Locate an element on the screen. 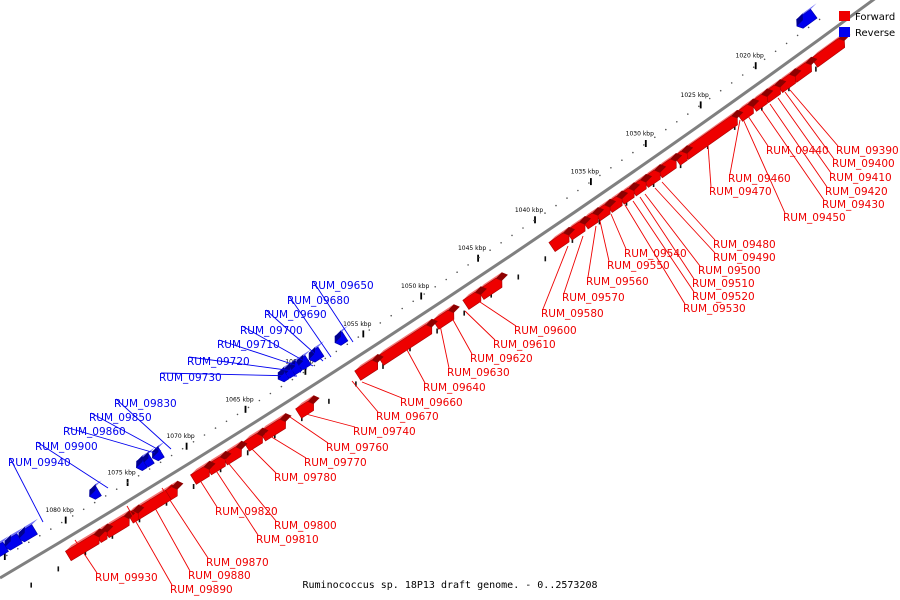  gene-label: RUM_09850 is located at coordinates (120, 418).